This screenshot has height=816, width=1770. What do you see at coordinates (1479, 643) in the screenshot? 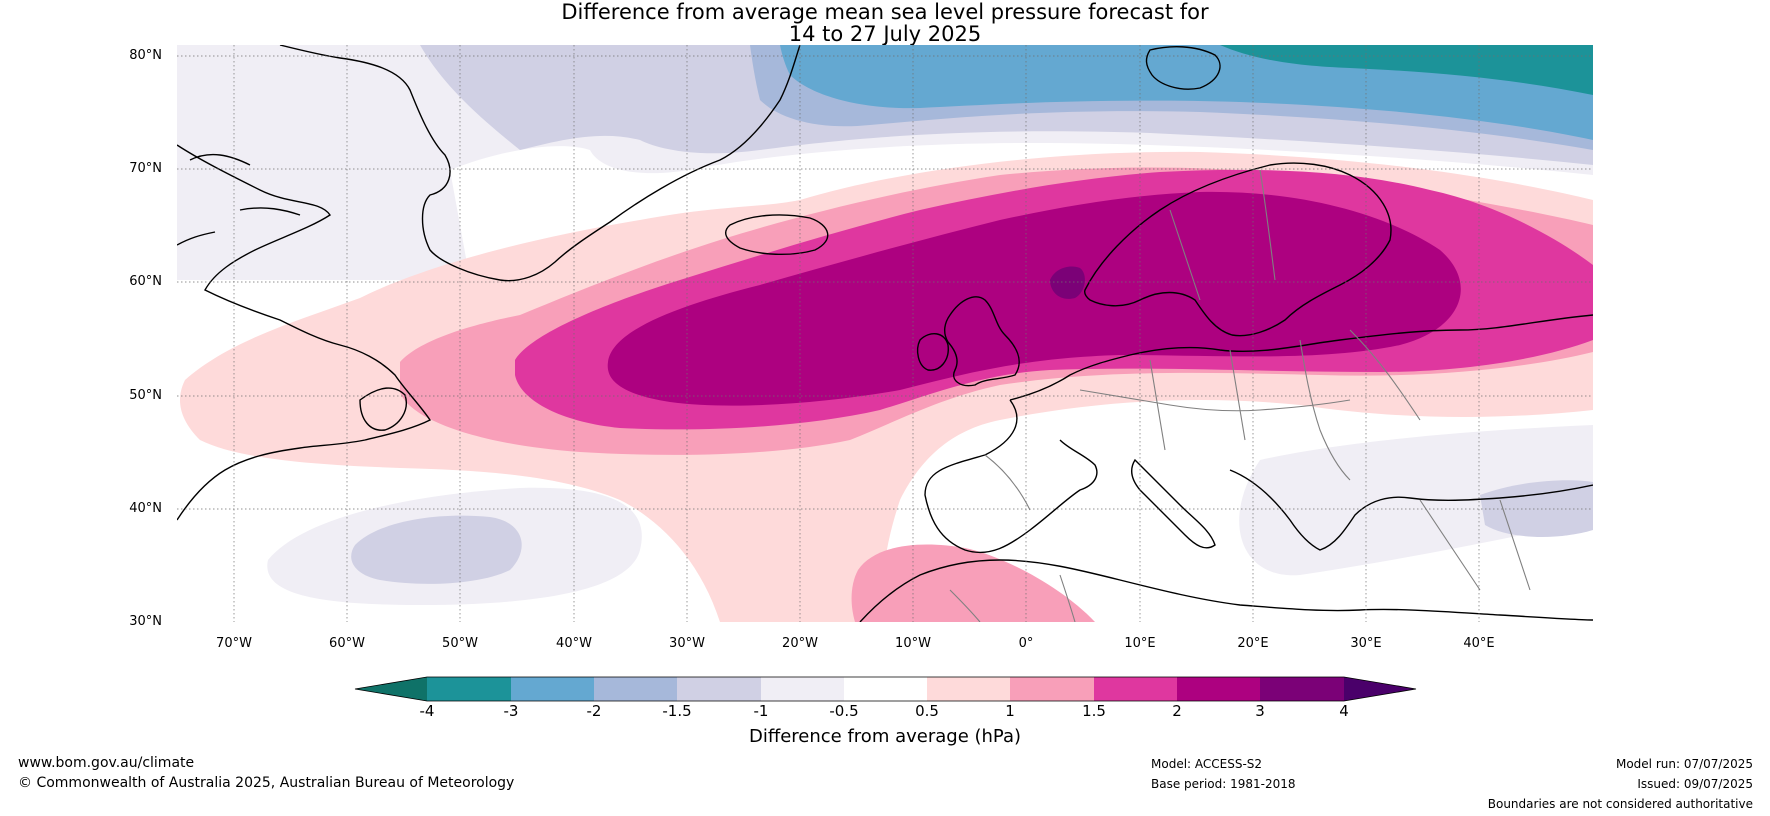
I see `lon-label-40e: 40°E` at bounding box center [1479, 643].